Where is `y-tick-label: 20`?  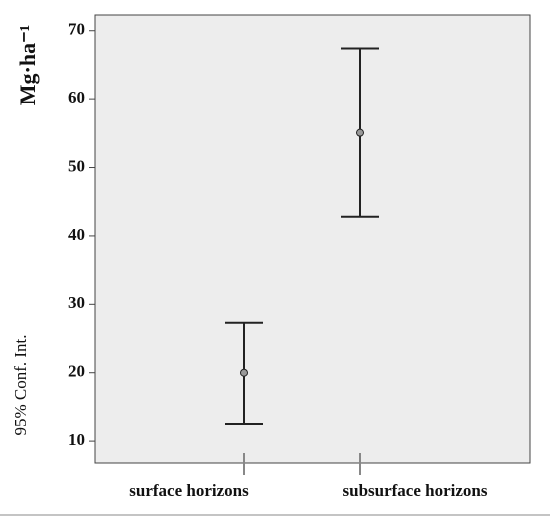 y-tick-label: 20 is located at coordinates (76, 371).